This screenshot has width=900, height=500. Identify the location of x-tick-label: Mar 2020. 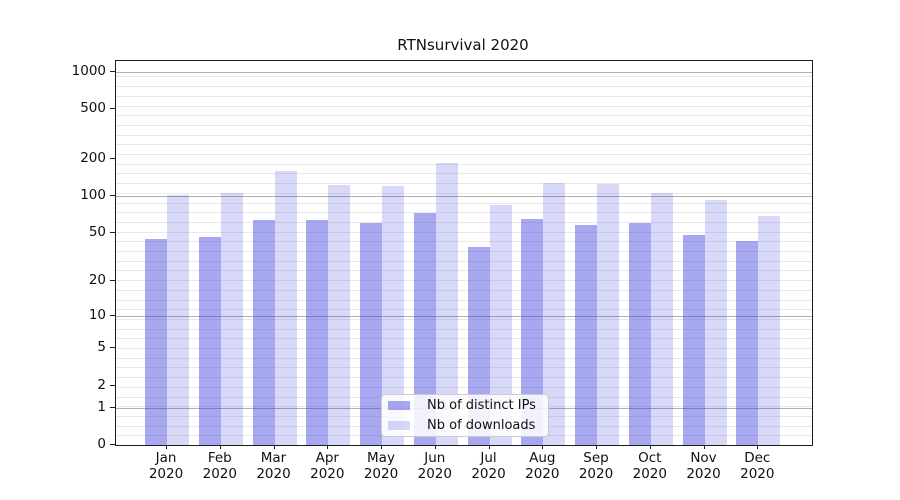
(274, 466).